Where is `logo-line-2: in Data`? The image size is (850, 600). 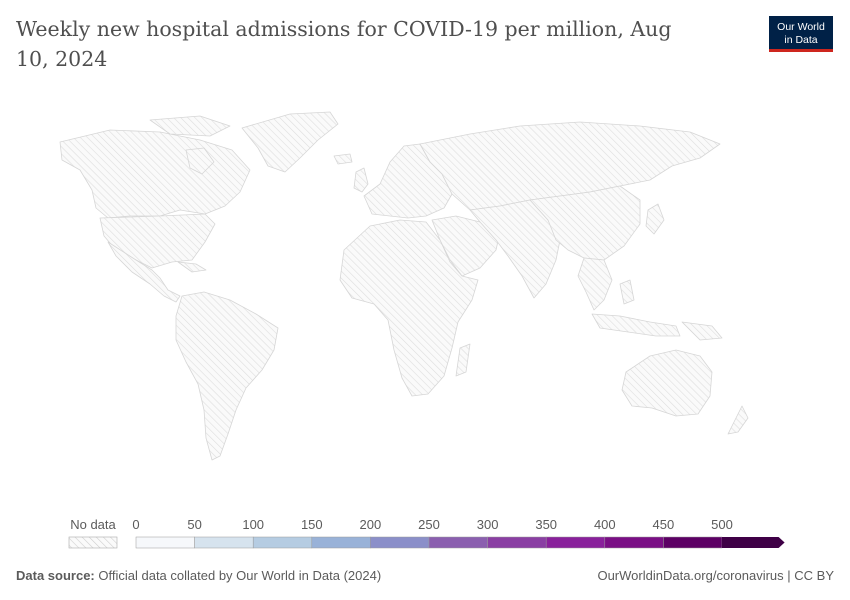
logo-line-2: in Data is located at coordinates (801, 40).